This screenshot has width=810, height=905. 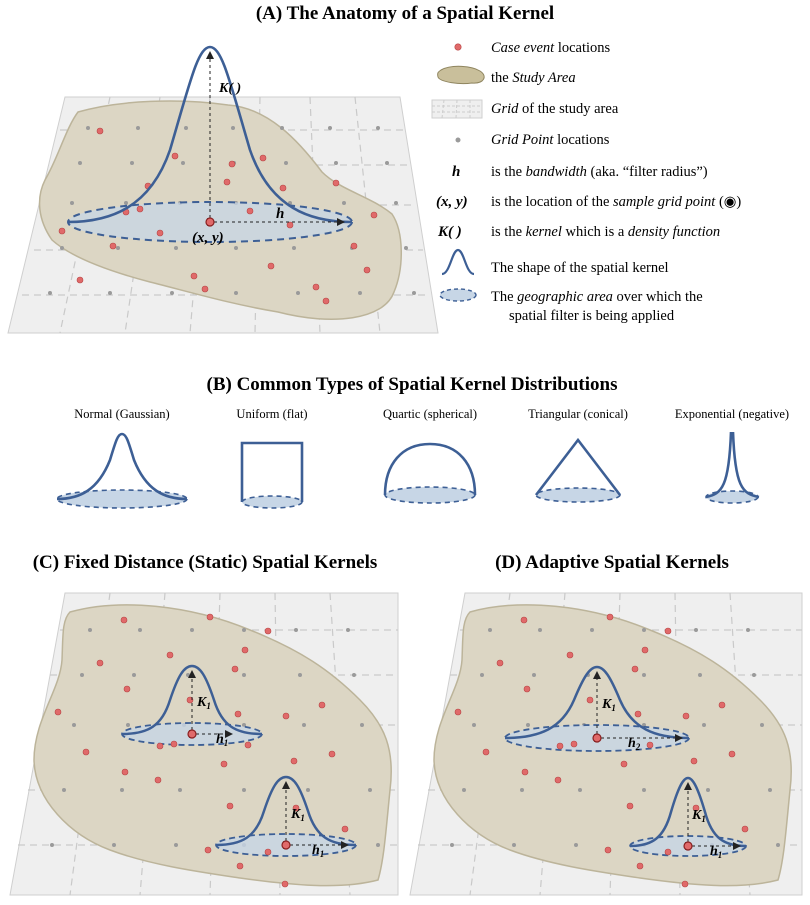 What do you see at coordinates (203, 703) in the screenshot?
I see `c-k-top: K1` at bounding box center [203, 703].